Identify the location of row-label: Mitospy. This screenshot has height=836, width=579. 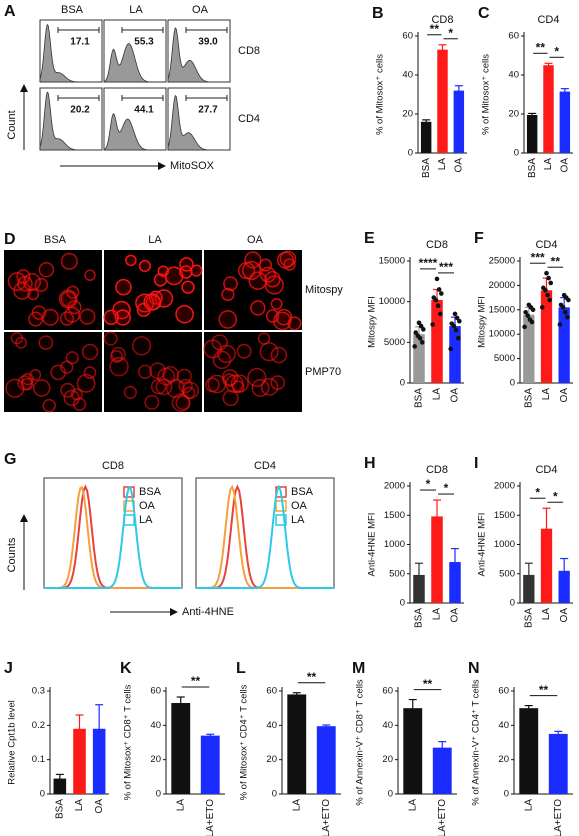
(324, 290).